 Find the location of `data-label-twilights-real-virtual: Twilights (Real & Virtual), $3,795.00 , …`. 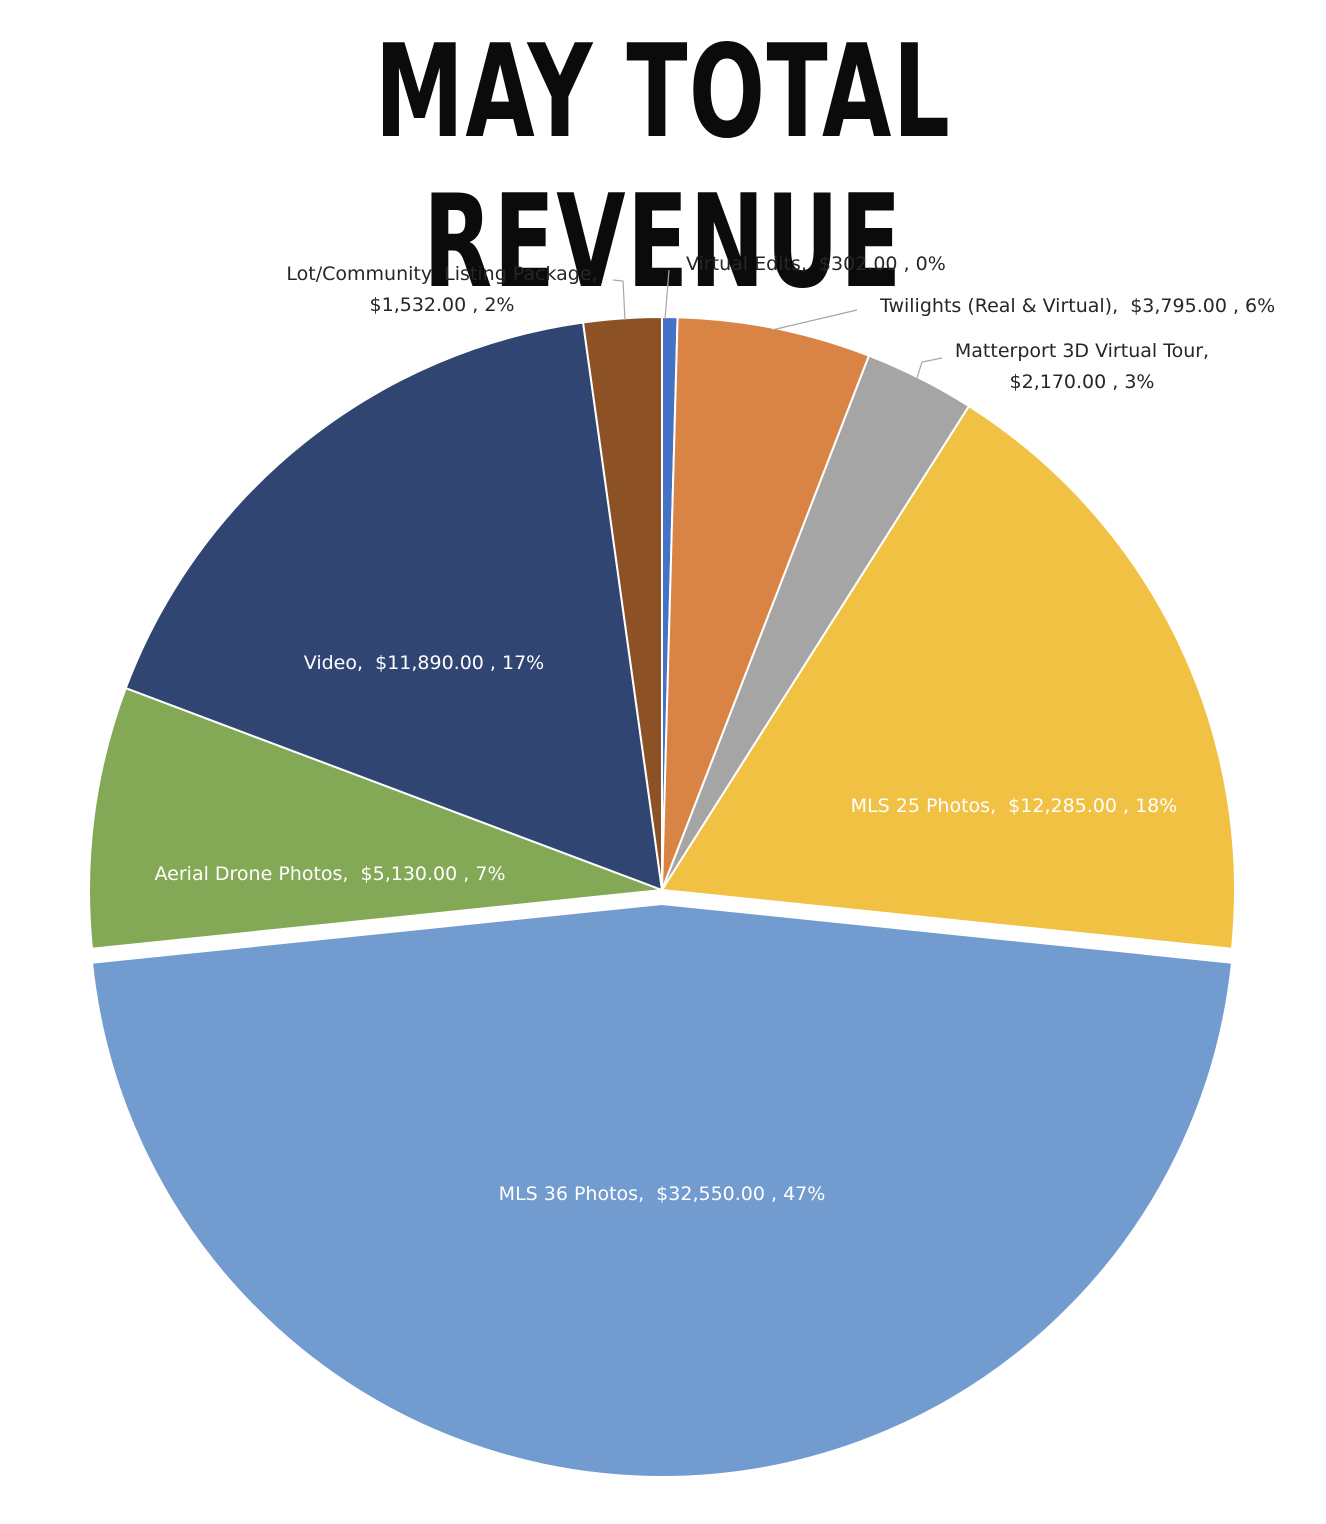

data-label-twilights-real-virtual: Twilights (Real & Virtual), $3,795.00 , … is located at coordinates (1077, 306).